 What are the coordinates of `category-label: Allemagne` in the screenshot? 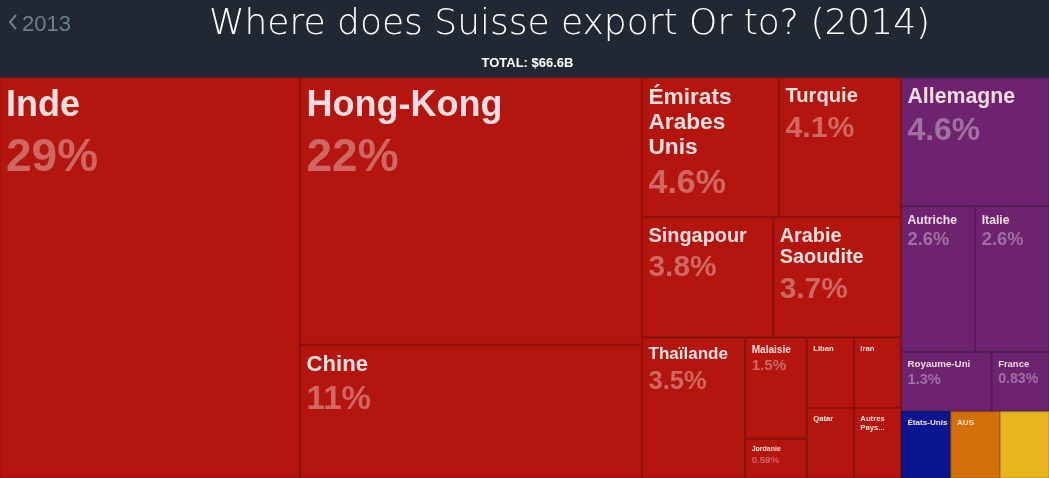 It's located at (961, 96).